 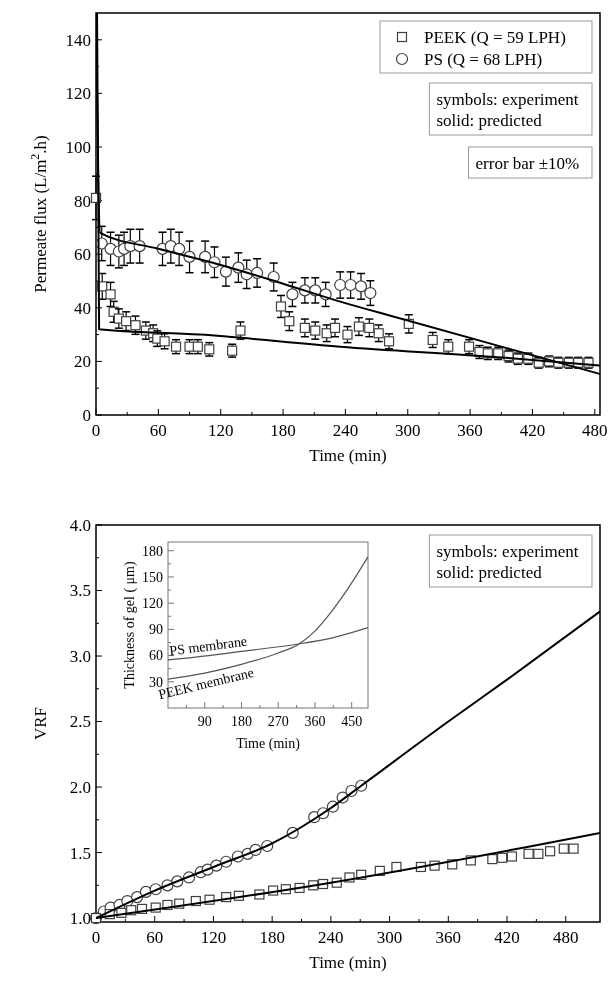 What do you see at coordinates (156, 630) in the screenshot?
I see `y-tick-label: 90` at bounding box center [156, 630].